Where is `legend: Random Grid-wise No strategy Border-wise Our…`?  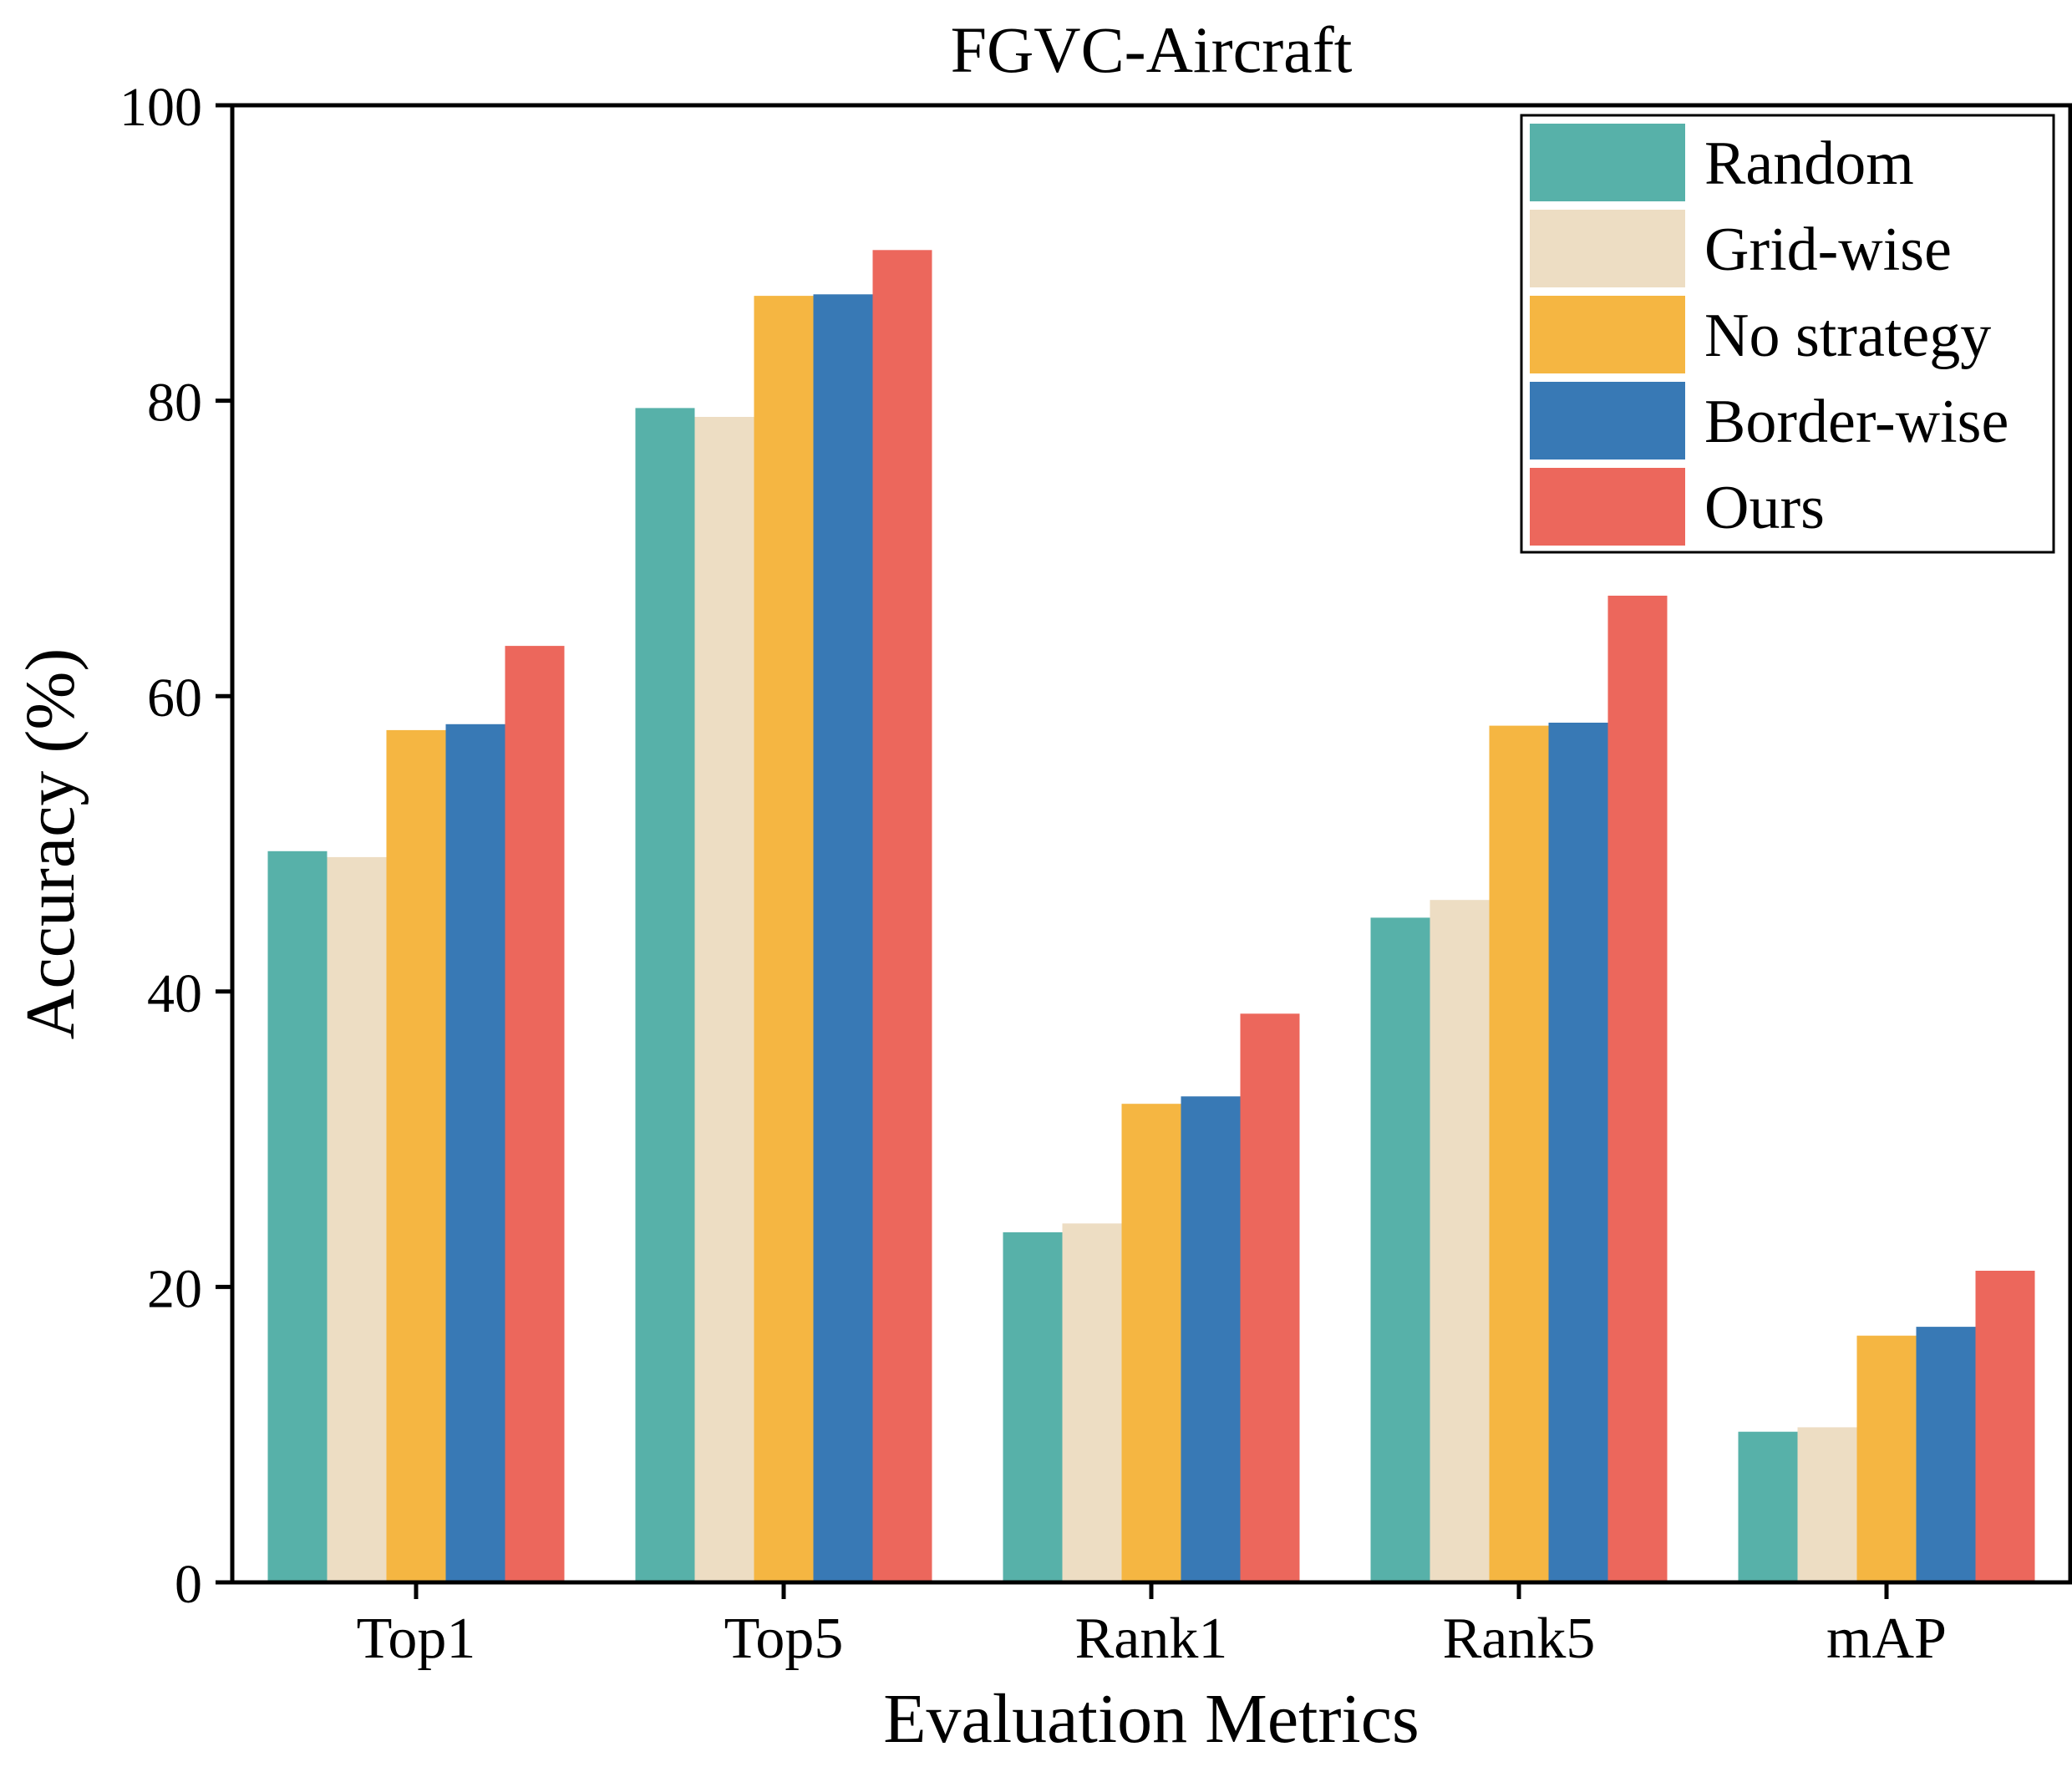 legend: Random Grid-wise No strategy Border-wise Our… is located at coordinates (1788, 334).